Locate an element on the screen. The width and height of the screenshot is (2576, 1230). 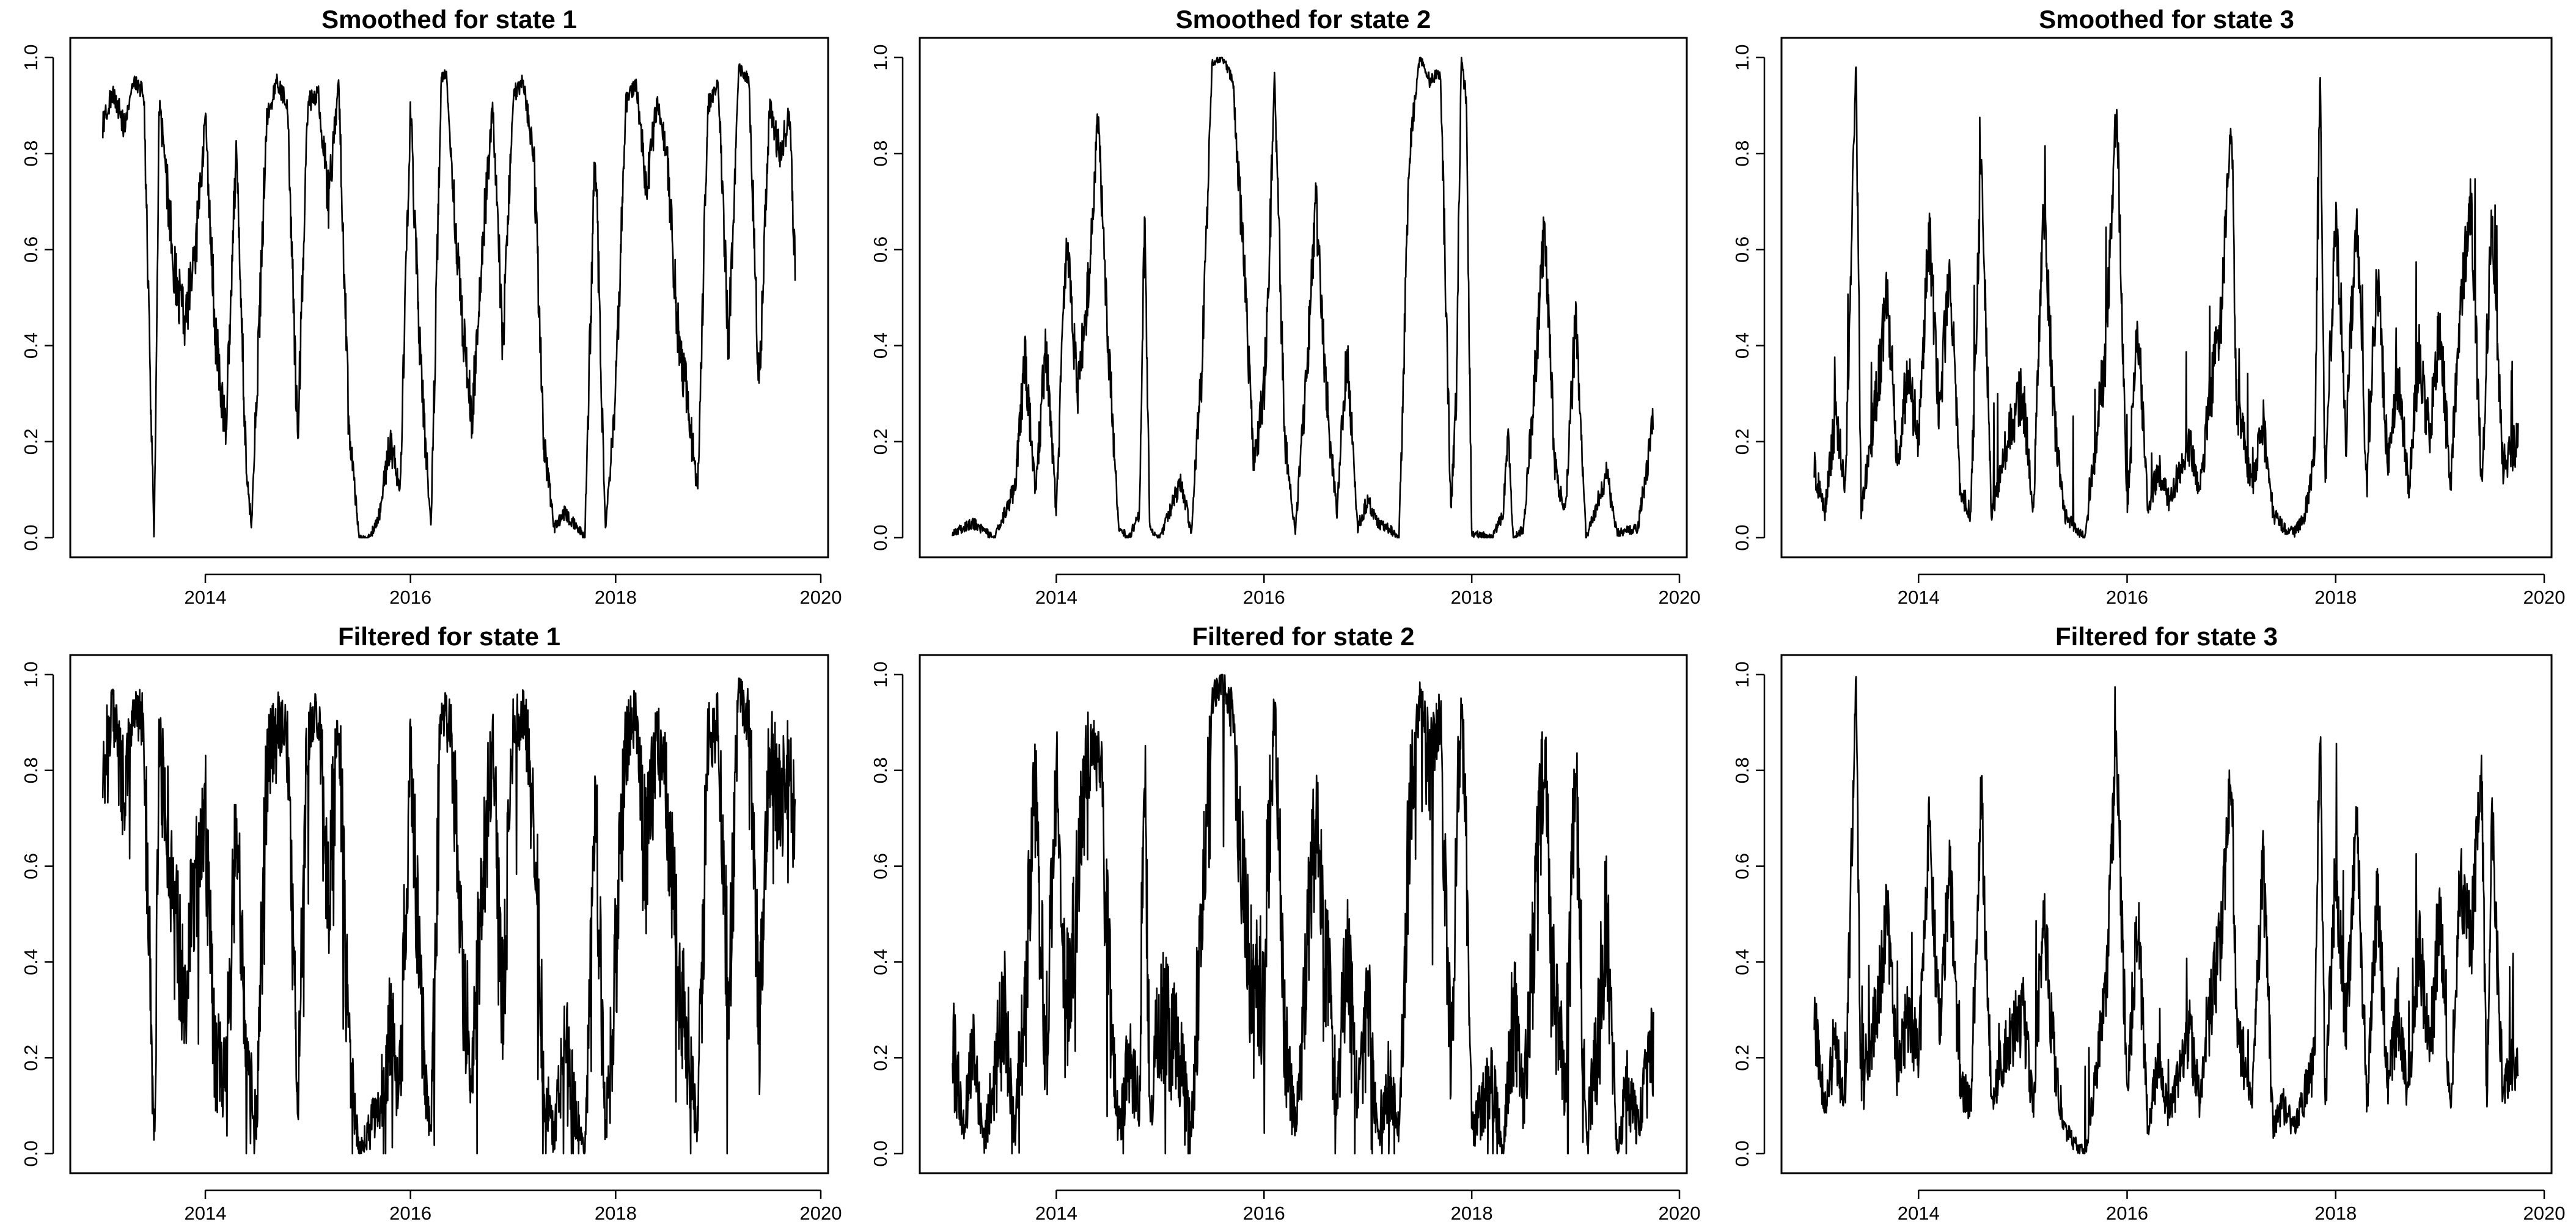
panel-title: Smoothed for state 2 is located at coordinates (1303, 19).